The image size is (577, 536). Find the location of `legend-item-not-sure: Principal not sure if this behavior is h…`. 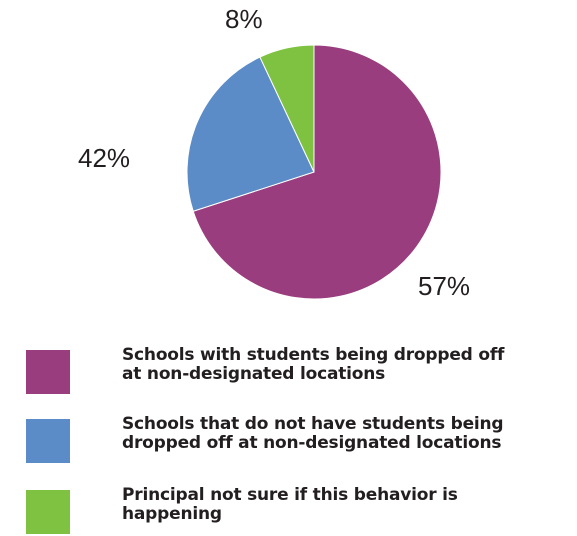

legend-item-not-sure: Principal not sure if this behavior is h… is located at coordinates (296, 511).